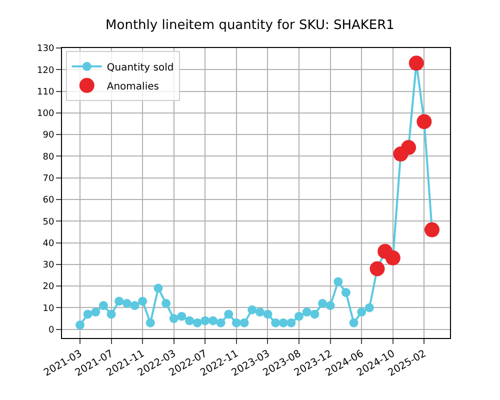 This screenshot has width=500, height=400. I want to click on legend-label: Anomalies, so click(132, 86).